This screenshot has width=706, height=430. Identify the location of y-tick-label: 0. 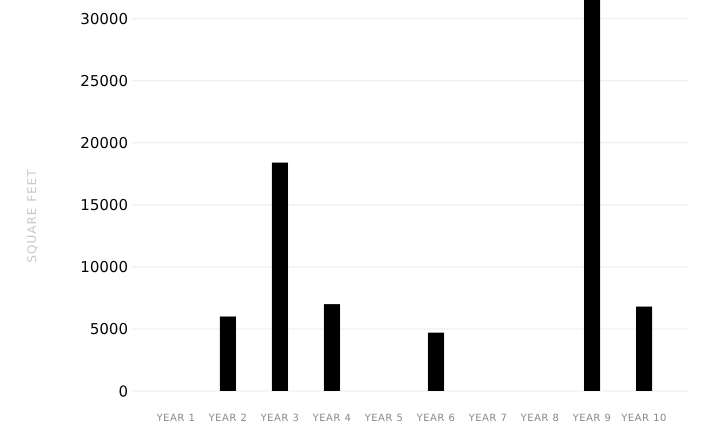
(123, 391).